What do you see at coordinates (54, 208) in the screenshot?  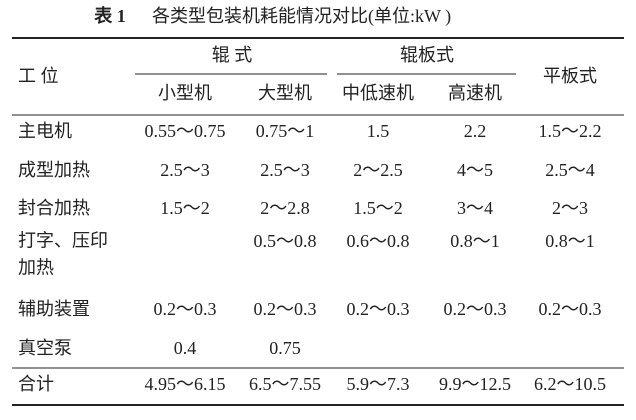 I see `row-label: 封合加热` at bounding box center [54, 208].